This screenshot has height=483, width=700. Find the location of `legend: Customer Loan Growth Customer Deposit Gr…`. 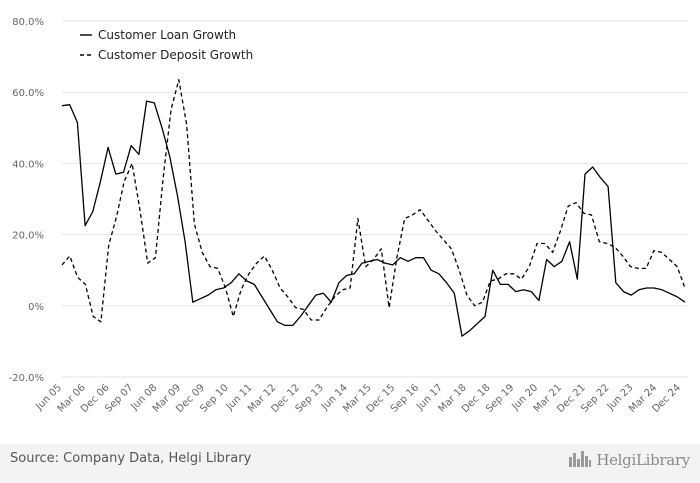

legend: Customer Loan Growth Customer Deposit Gr… is located at coordinates (166, 45).